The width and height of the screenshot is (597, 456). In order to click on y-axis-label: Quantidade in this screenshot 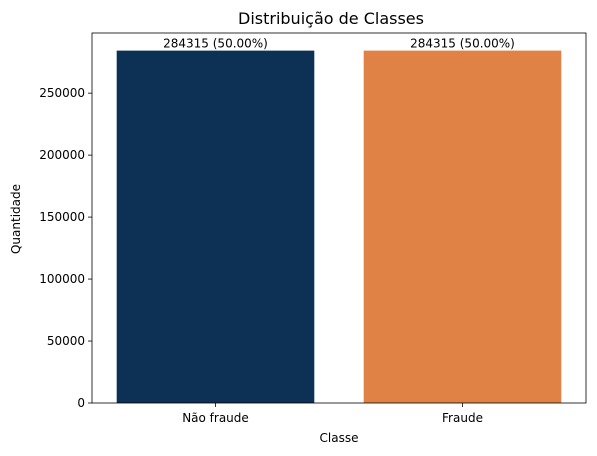, I will do `click(16, 219)`.